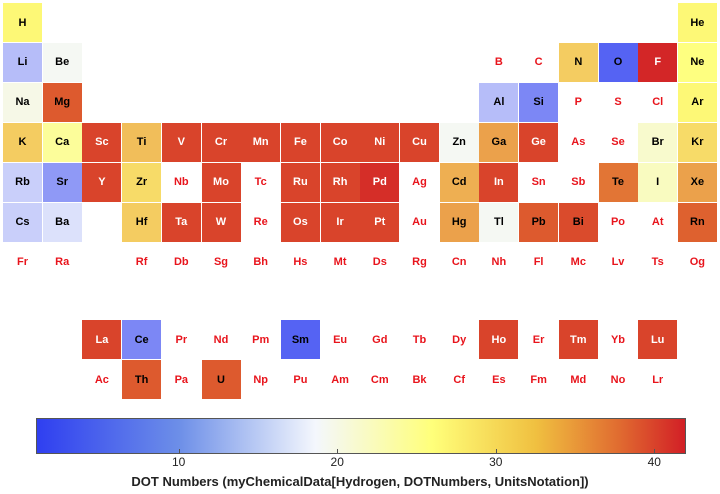 The width and height of the screenshot is (720, 494). I want to click on element-cell-ir: Ir, so click(340, 222).